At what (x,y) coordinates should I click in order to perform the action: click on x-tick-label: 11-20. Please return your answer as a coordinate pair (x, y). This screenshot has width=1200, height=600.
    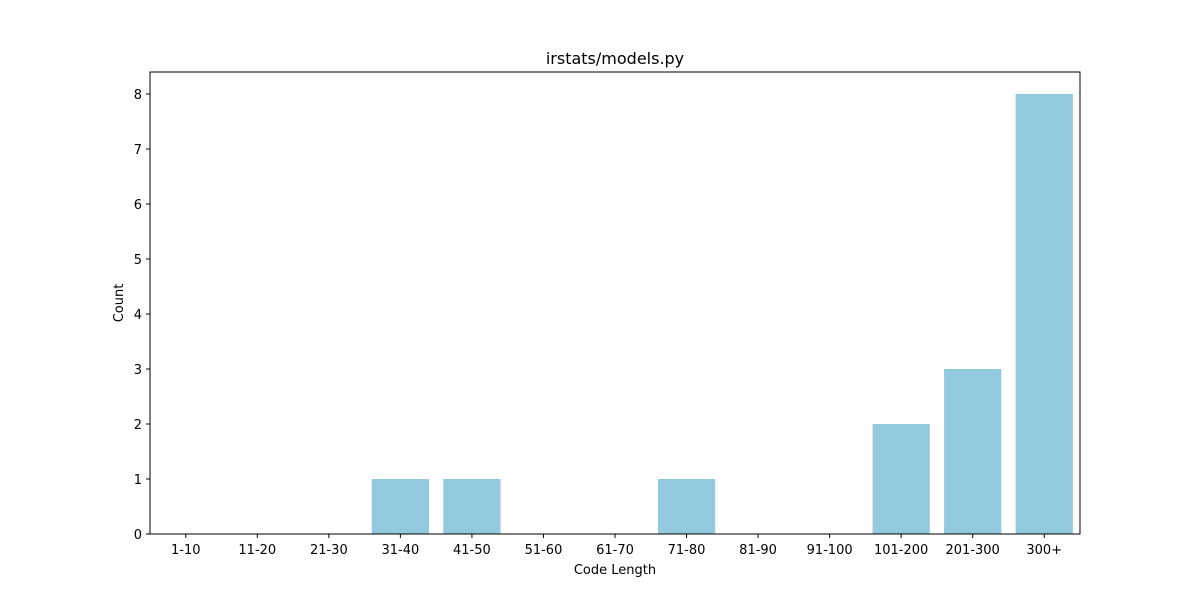
    Looking at the image, I should click on (257, 550).